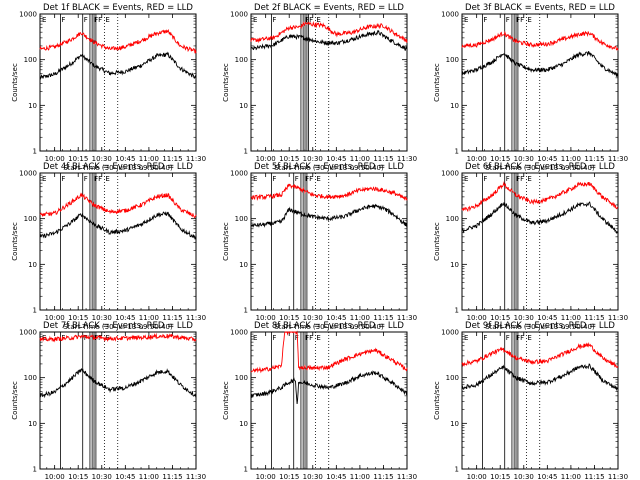  What do you see at coordinates (540, 326) in the screenshot?
I see `panel-title: Det 9f BLACK = Events, RED = LLD` at bounding box center [540, 326].